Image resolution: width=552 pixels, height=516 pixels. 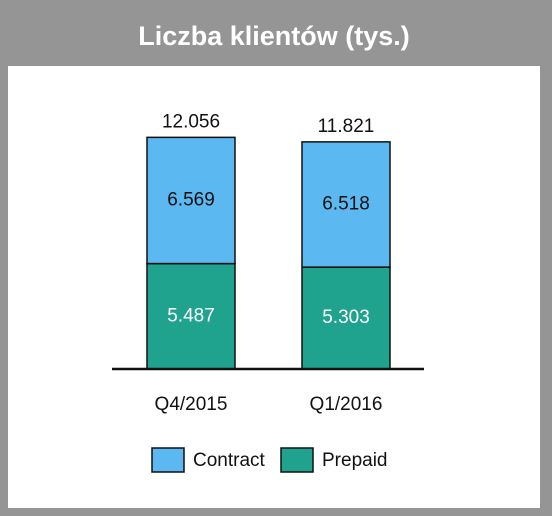 I want to click on x-tick-label: Q1/2016, so click(x=346, y=404).